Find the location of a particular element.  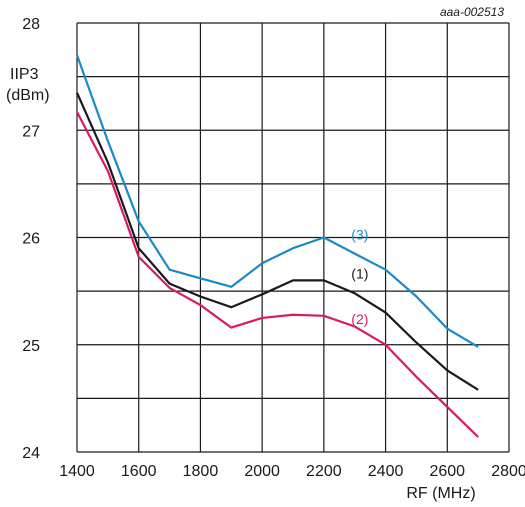

x-tick-1600: 1600 is located at coordinates (139, 471).